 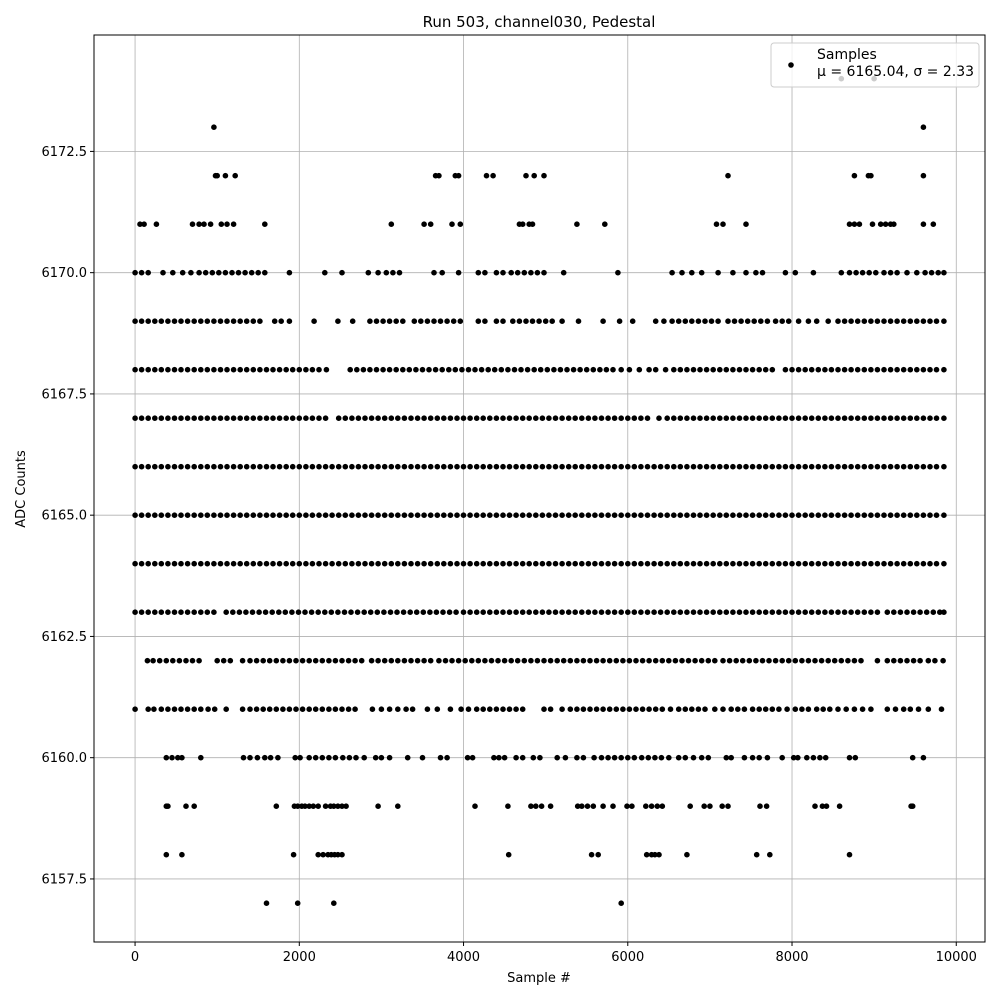 I want to click on y-tick-label: 6172.5, so click(x=65, y=152).